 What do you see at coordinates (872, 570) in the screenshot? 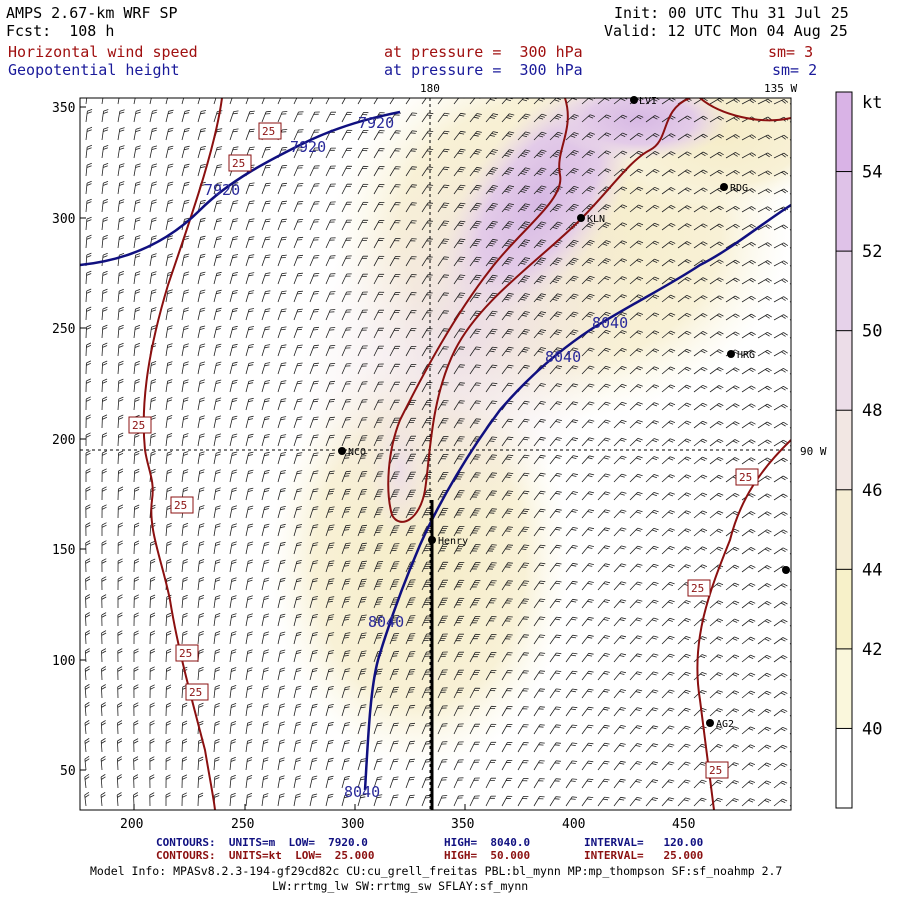
I see `colorbar-tick-label: 44` at bounding box center [872, 570].